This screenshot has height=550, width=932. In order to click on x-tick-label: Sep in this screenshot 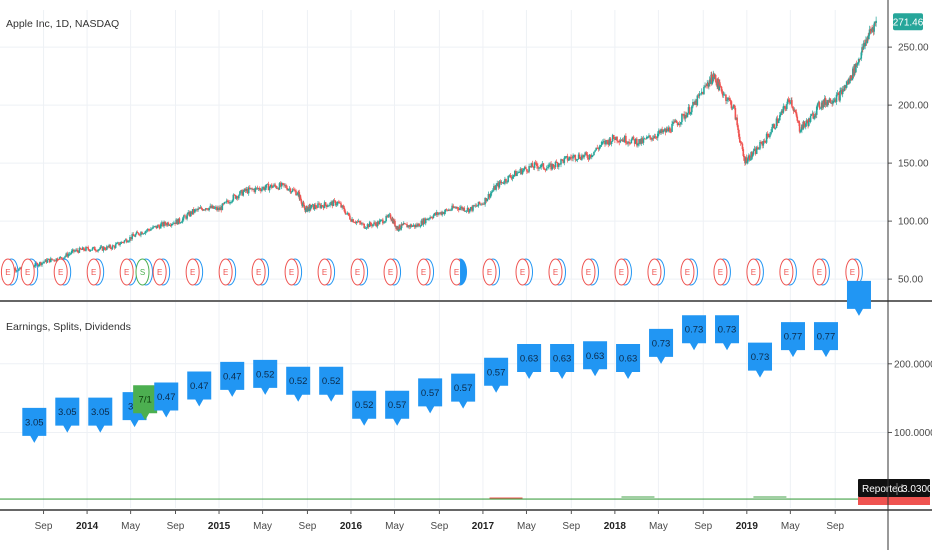, I will do `click(703, 526)`.